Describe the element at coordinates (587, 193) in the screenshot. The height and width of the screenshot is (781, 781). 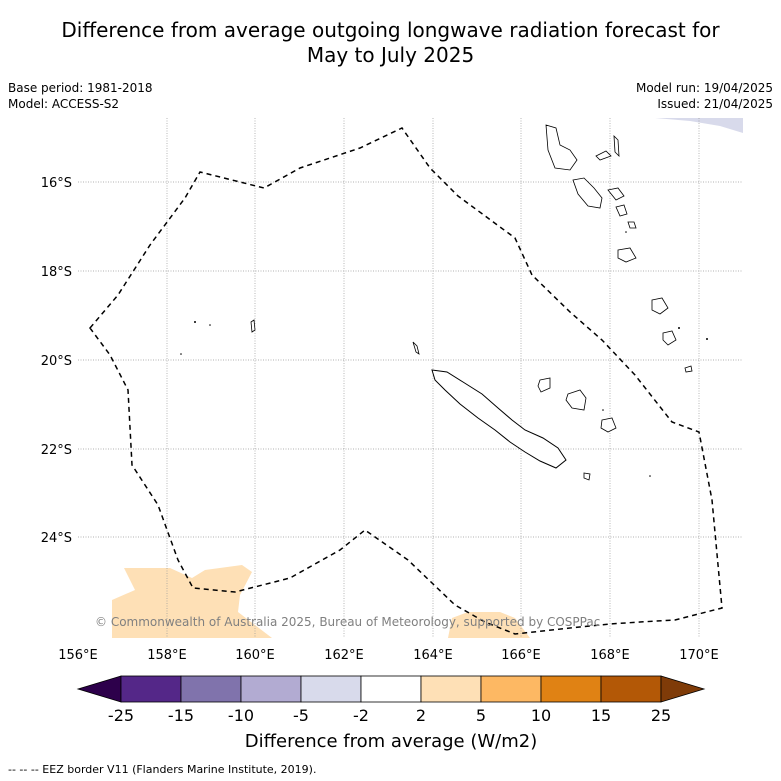
I see `vanuatu-malekula` at that location.